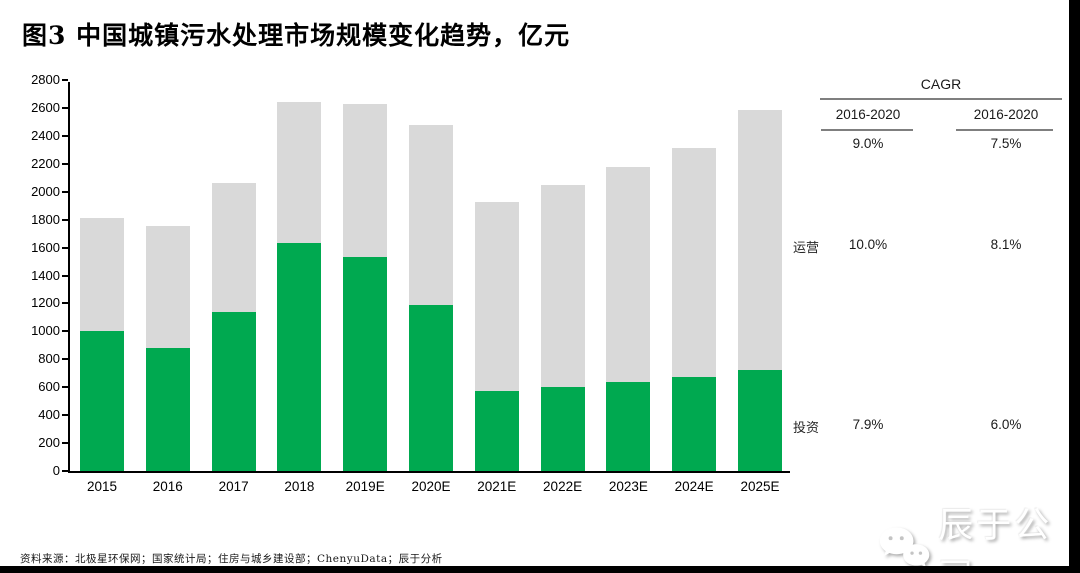  What do you see at coordinates (1074, 286) in the screenshot?
I see `right-black-edge` at bounding box center [1074, 286].